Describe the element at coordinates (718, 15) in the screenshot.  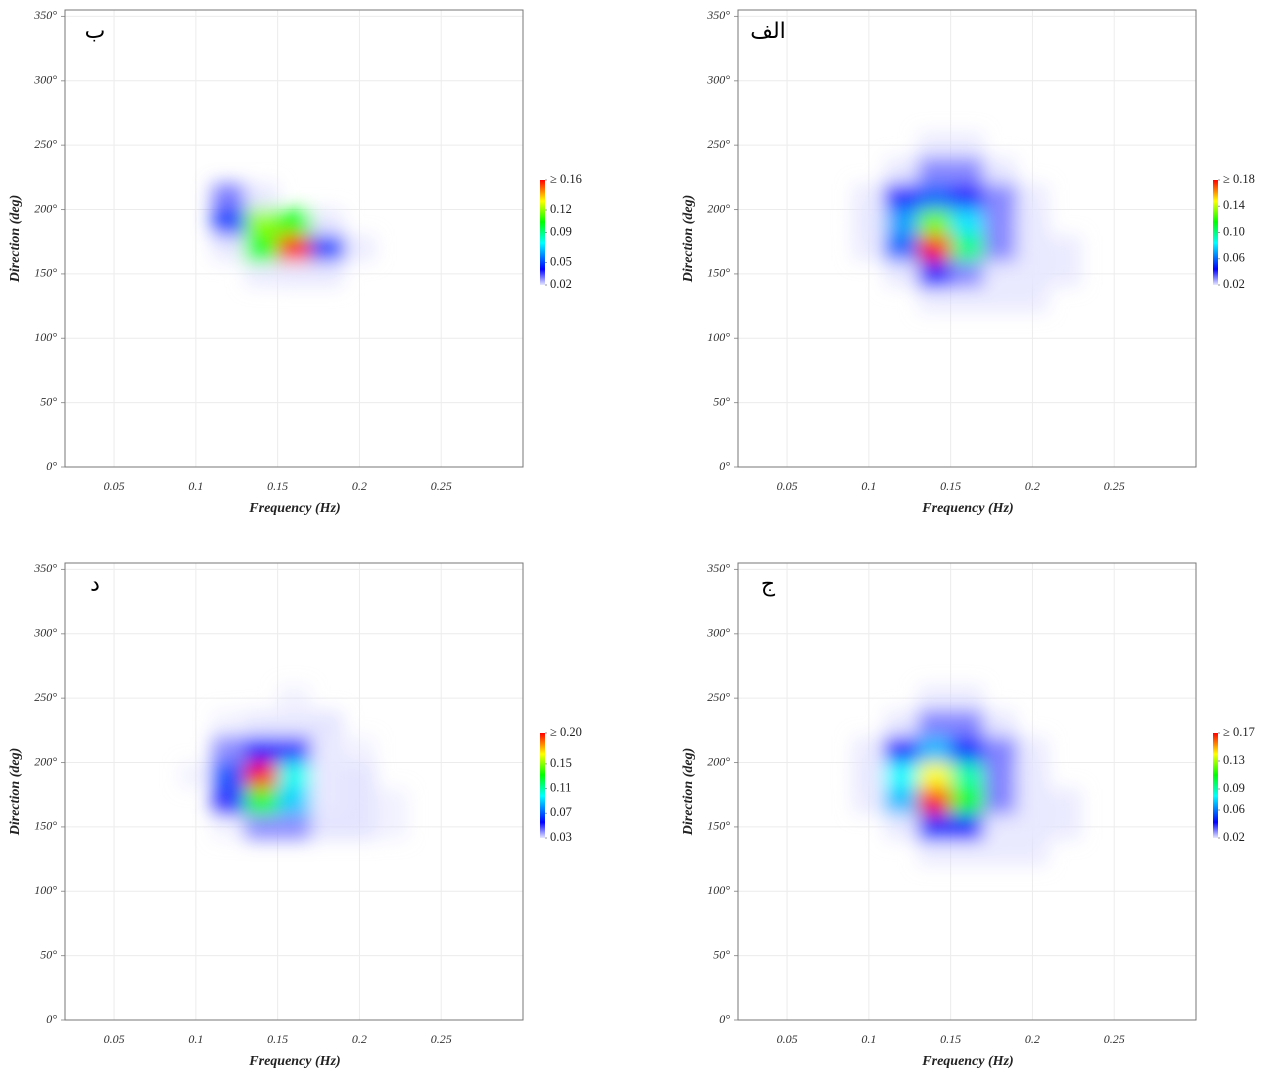
I see `y-tick-label: 350°` at that location.